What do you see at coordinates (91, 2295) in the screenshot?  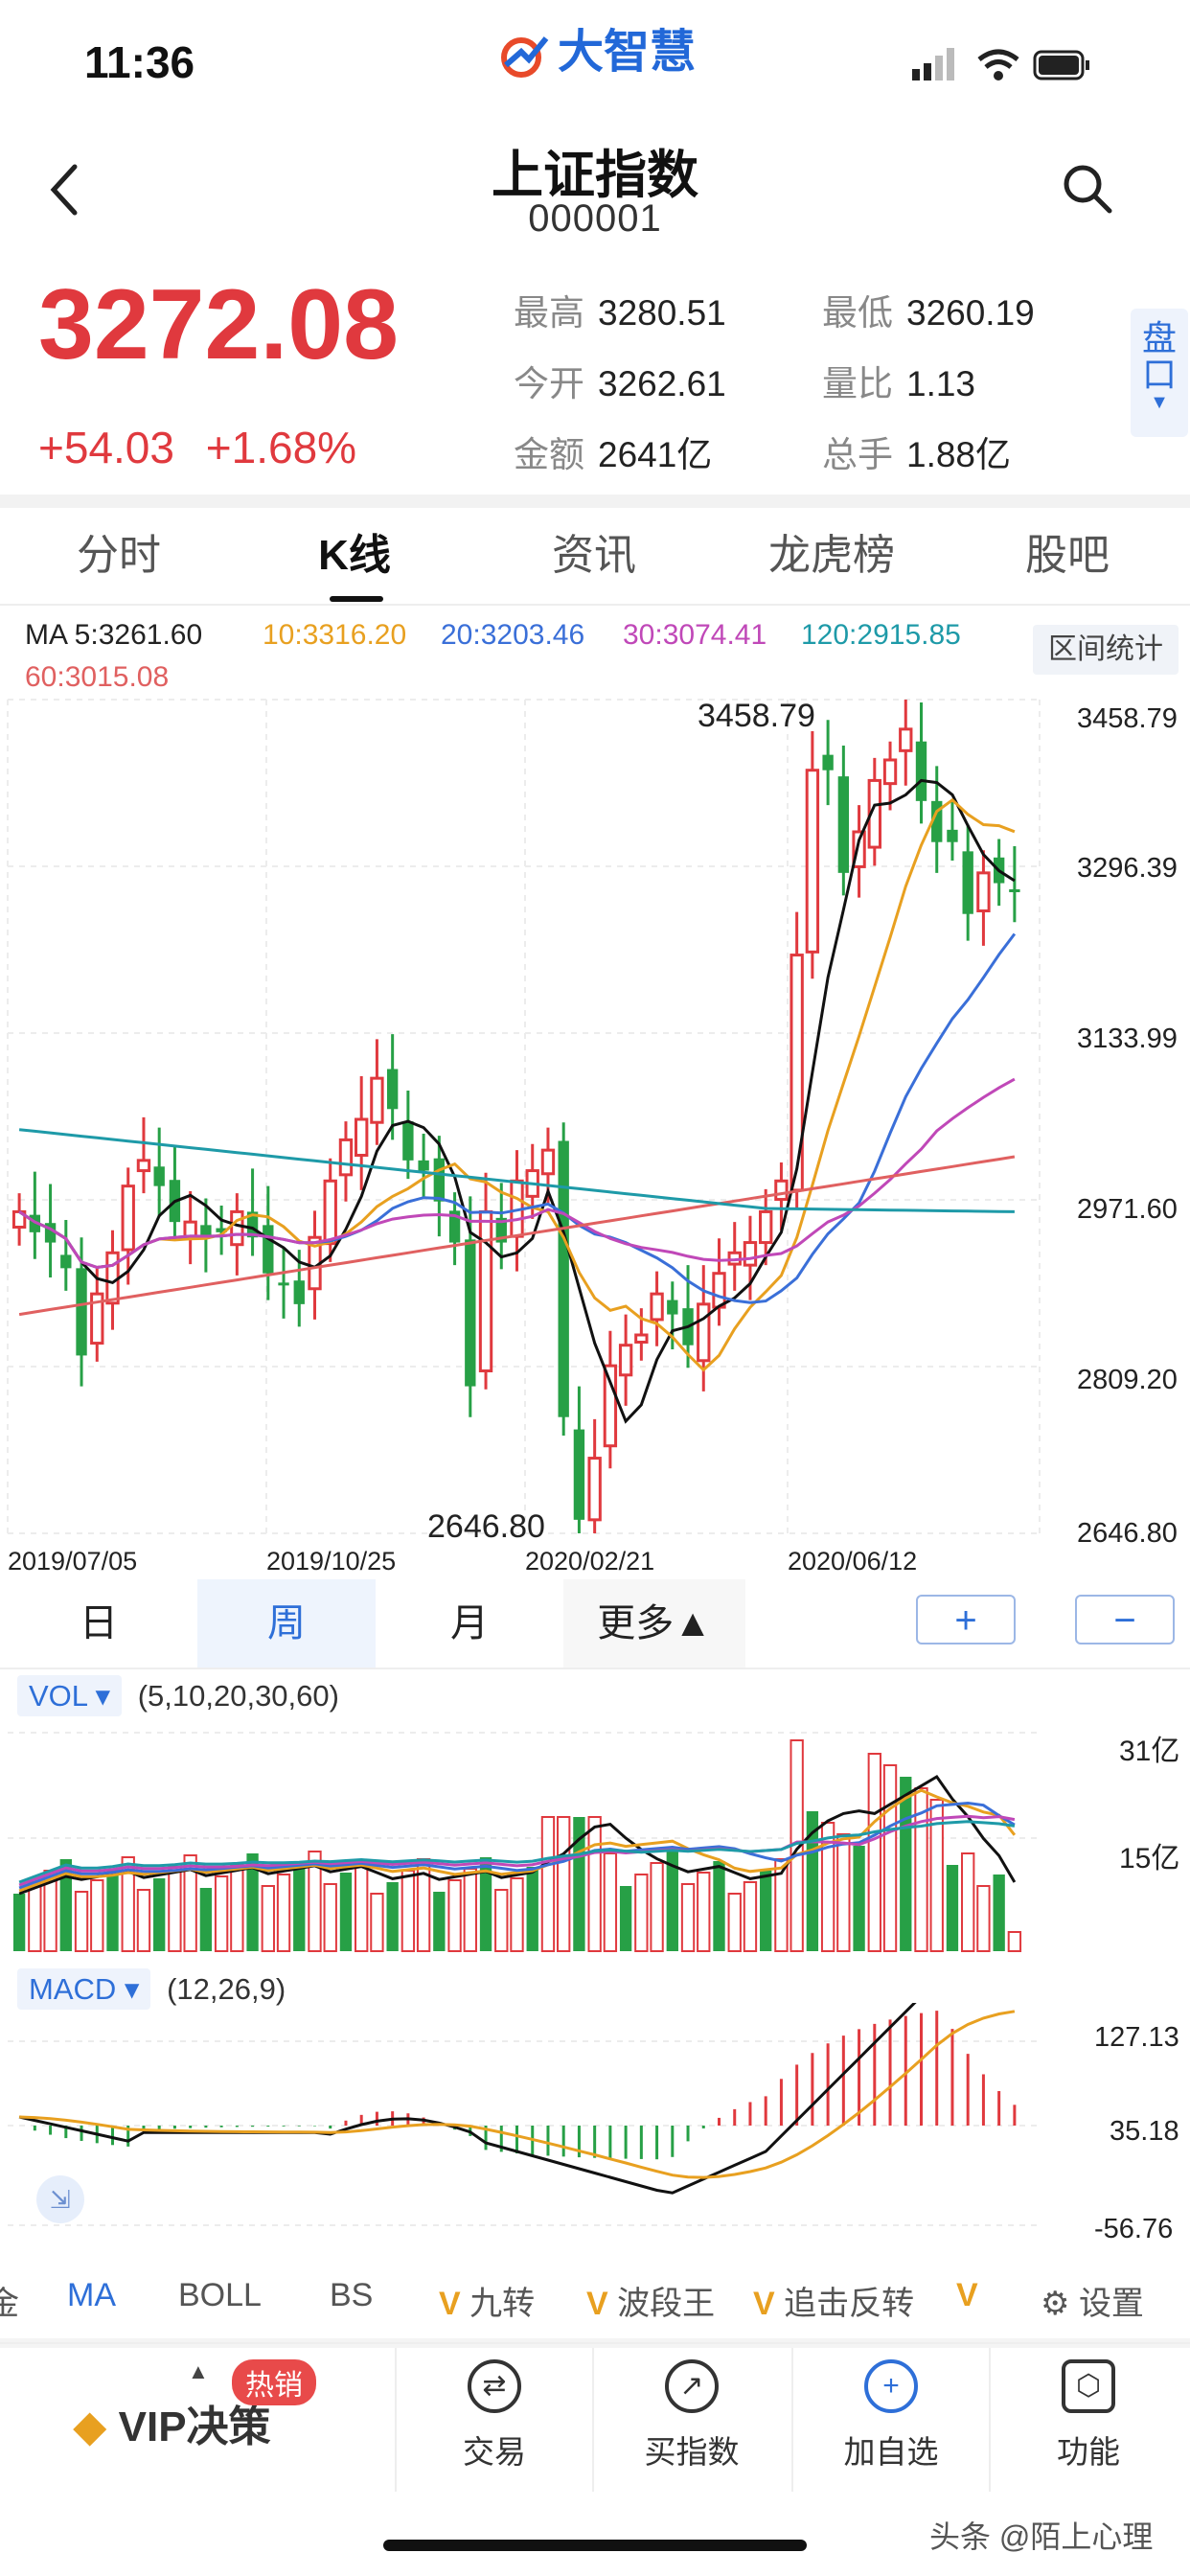 I see `tool-ma: MA` at bounding box center [91, 2295].